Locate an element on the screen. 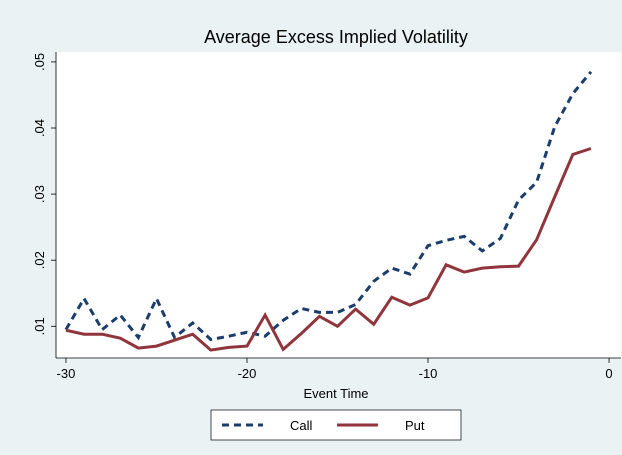 Image resolution: width=622 pixels, height=455 pixels. x-tick-label: -20 is located at coordinates (247, 373).